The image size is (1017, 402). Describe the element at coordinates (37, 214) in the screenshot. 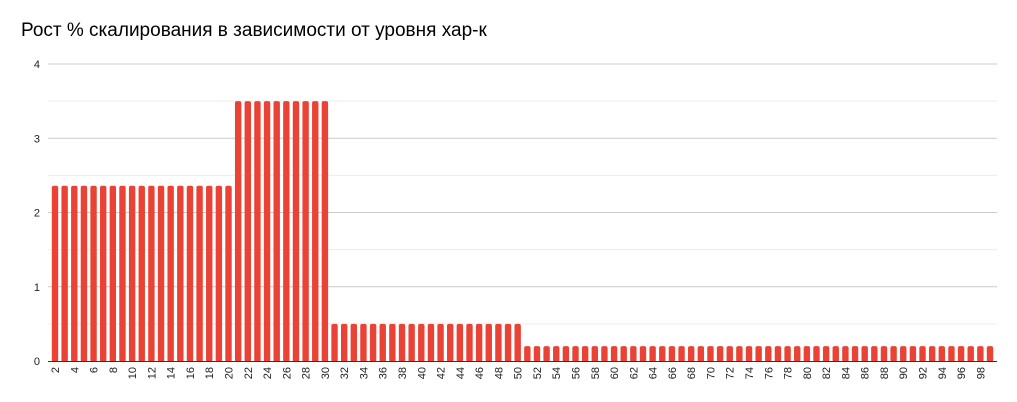

I see `y-tick-label: 2` at that location.